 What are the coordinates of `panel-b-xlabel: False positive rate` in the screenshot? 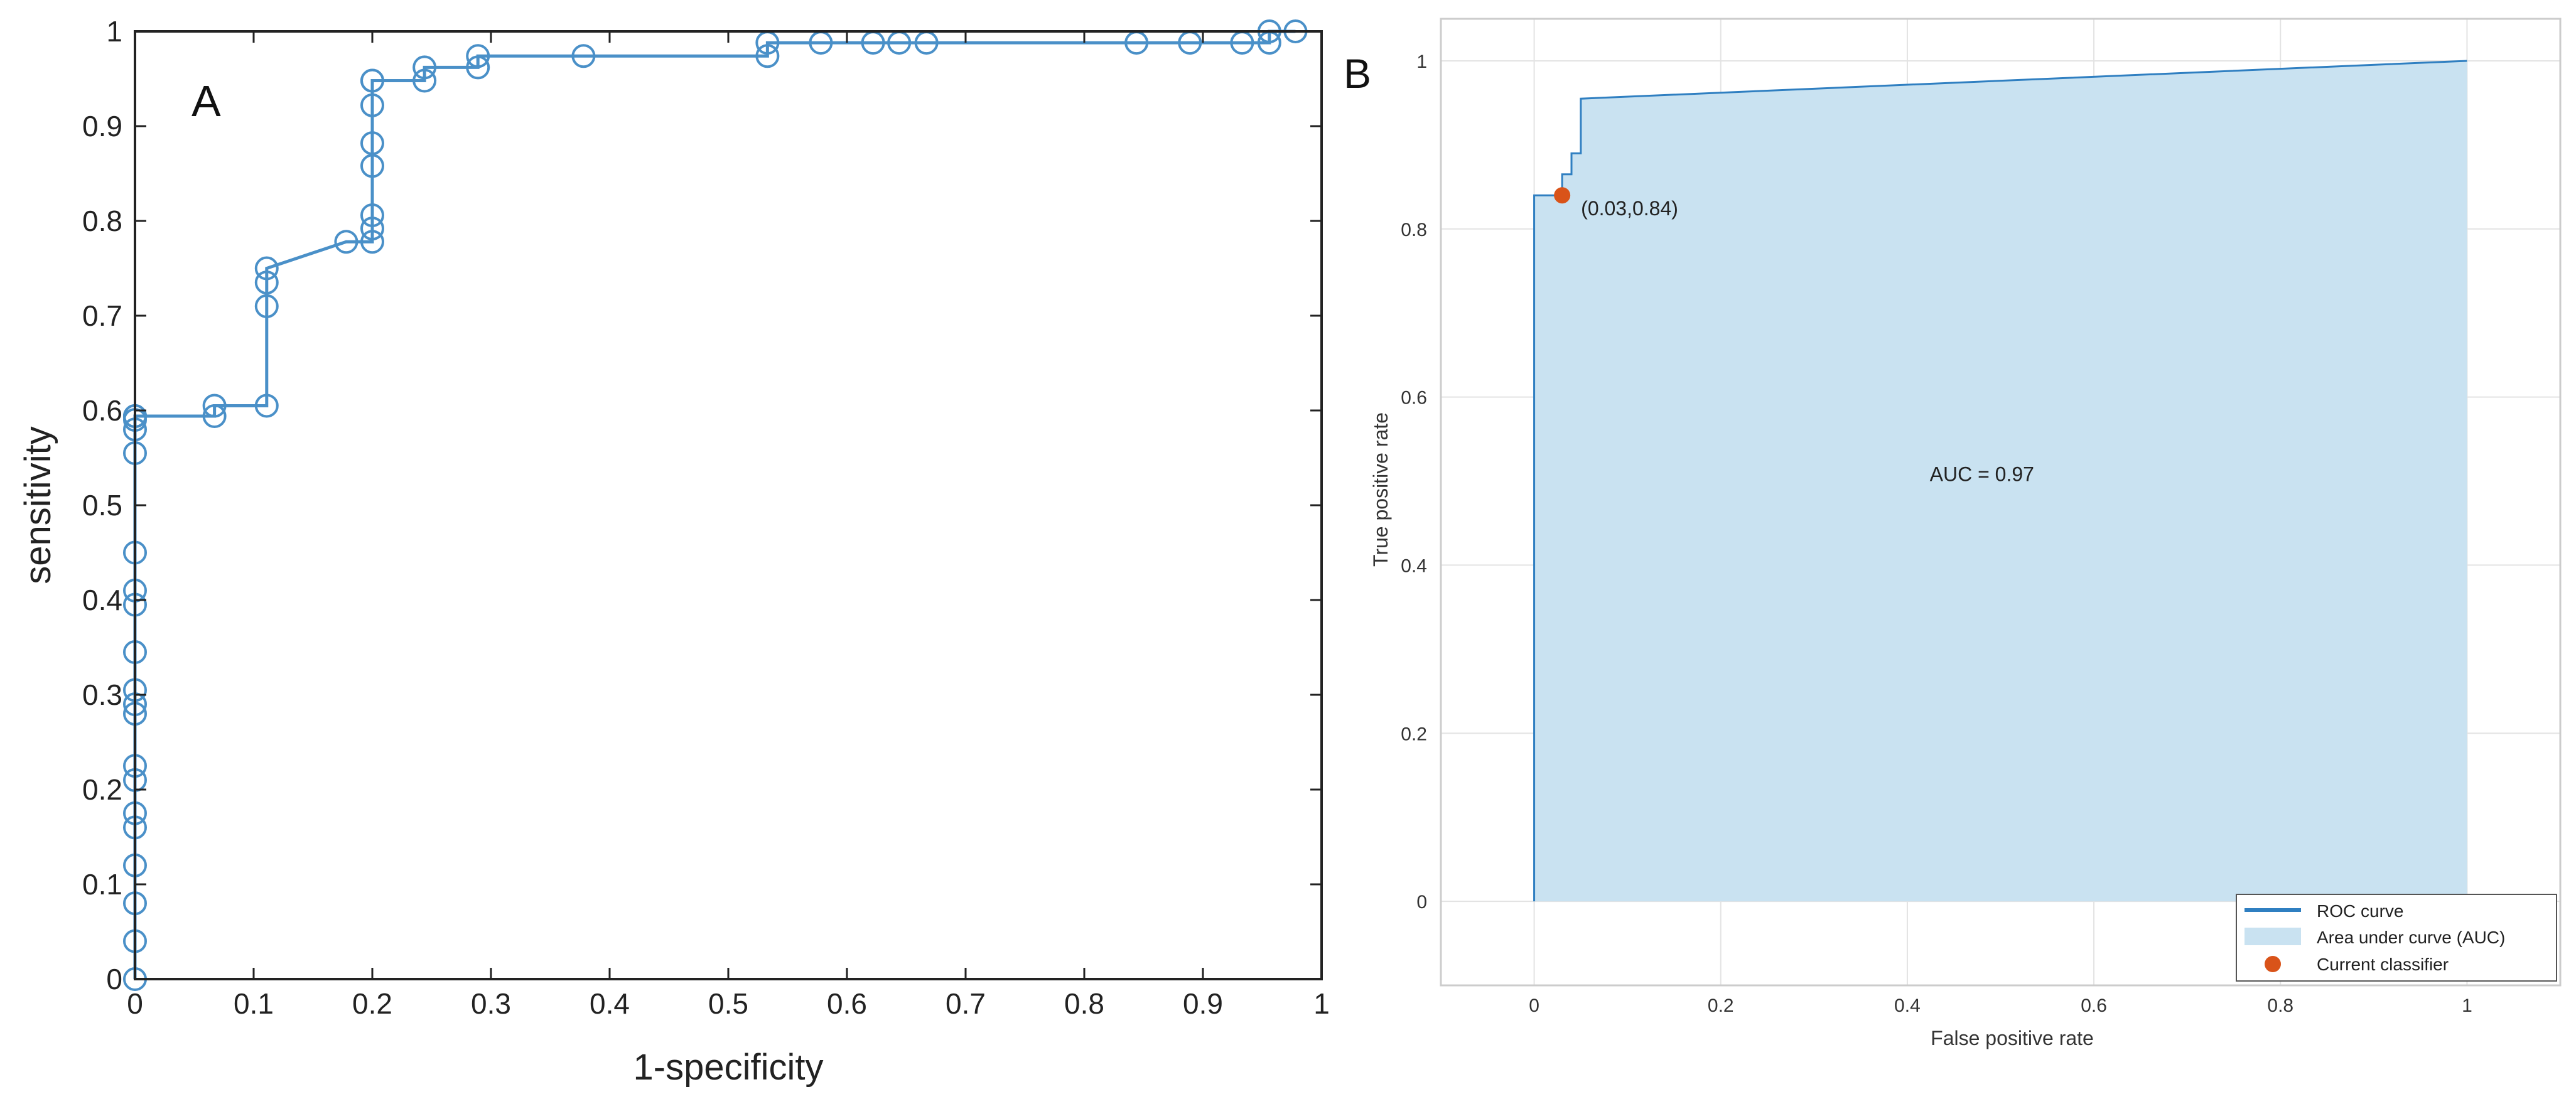 It's located at (2012, 1038).